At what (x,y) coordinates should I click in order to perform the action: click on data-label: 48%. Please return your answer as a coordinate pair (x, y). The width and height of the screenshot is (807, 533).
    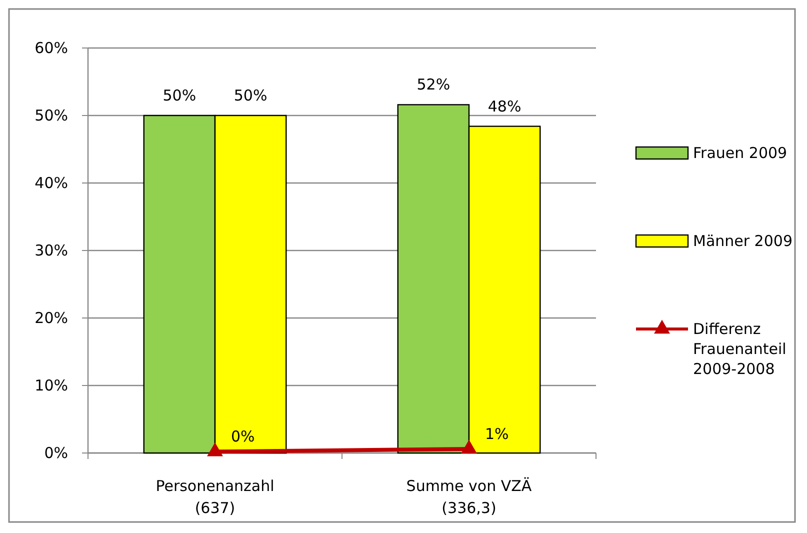
    Looking at the image, I should click on (505, 106).